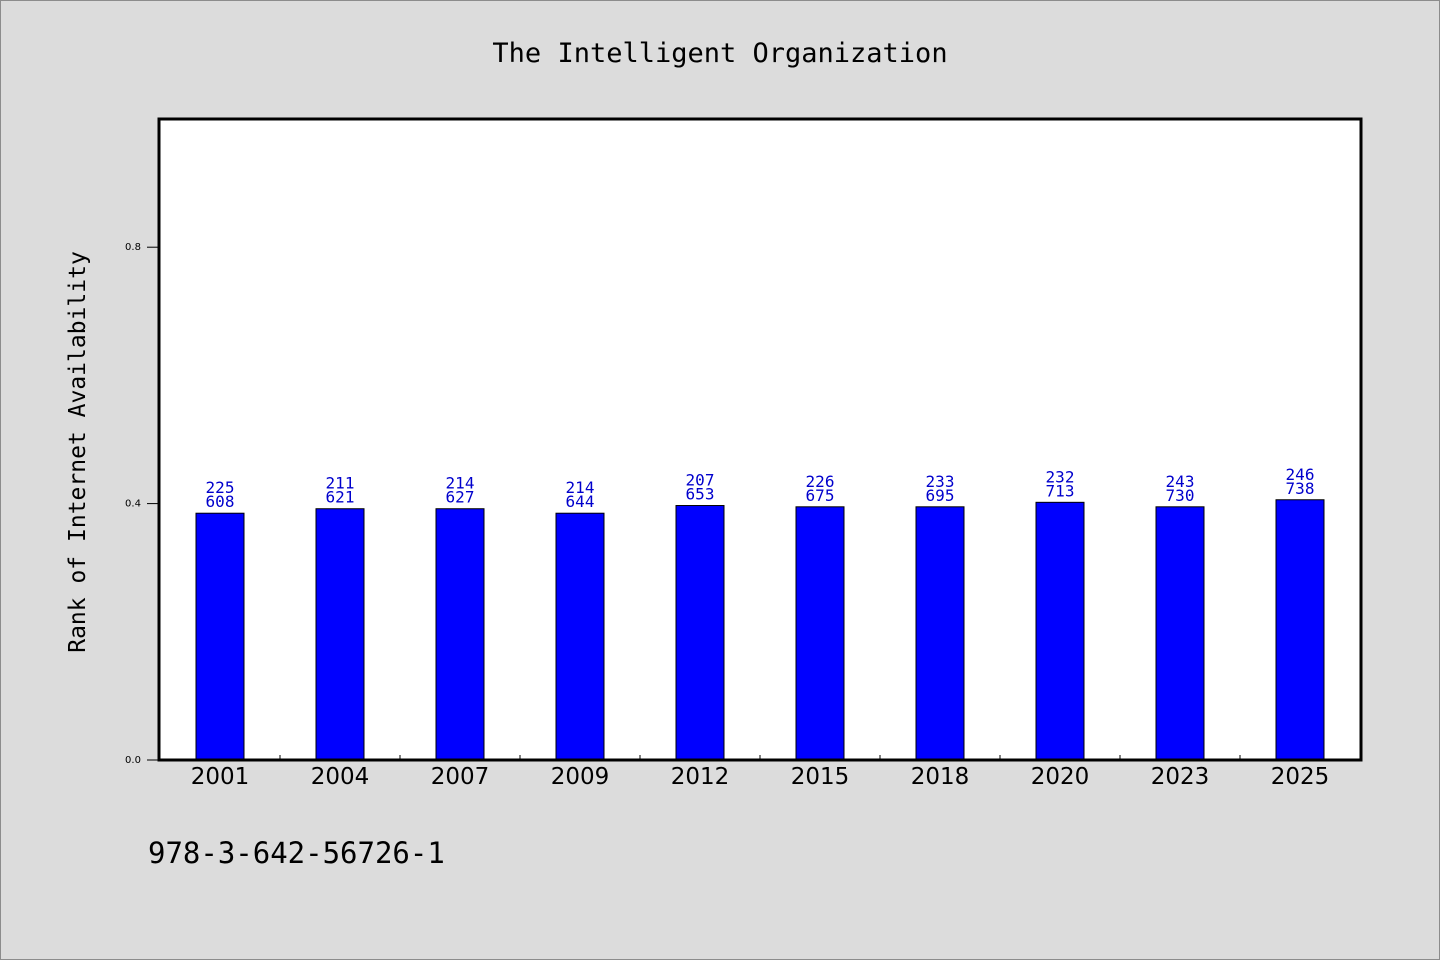 The image size is (1440, 960). Describe the element at coordinates (220, 777) in the screenshot. I see `x-tick-label: 2001` at that location.